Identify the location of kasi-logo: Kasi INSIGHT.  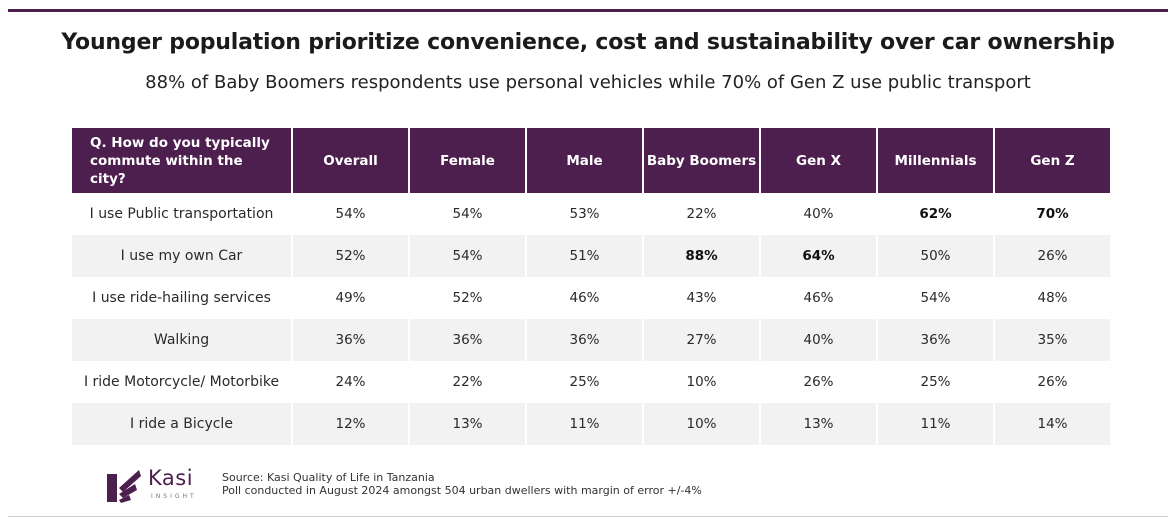
(155, 485).